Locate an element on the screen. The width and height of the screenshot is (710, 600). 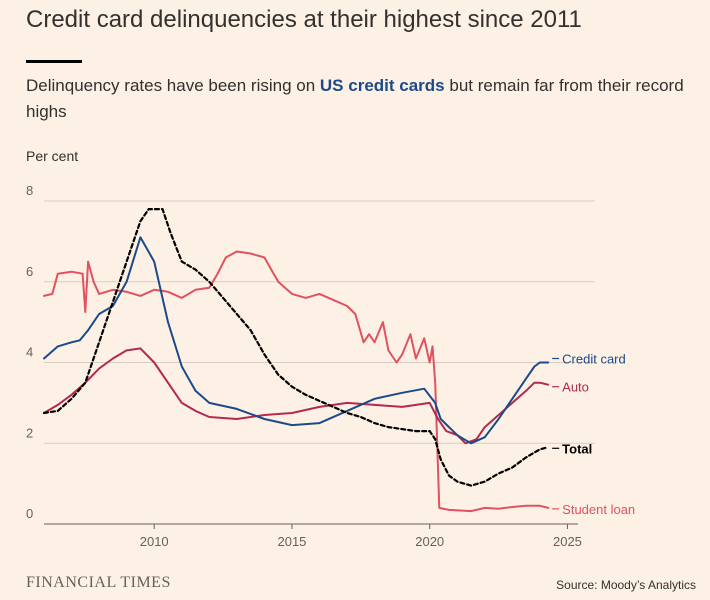
x-tick-label-2015: 2015 is located at coordinates (291, 541).